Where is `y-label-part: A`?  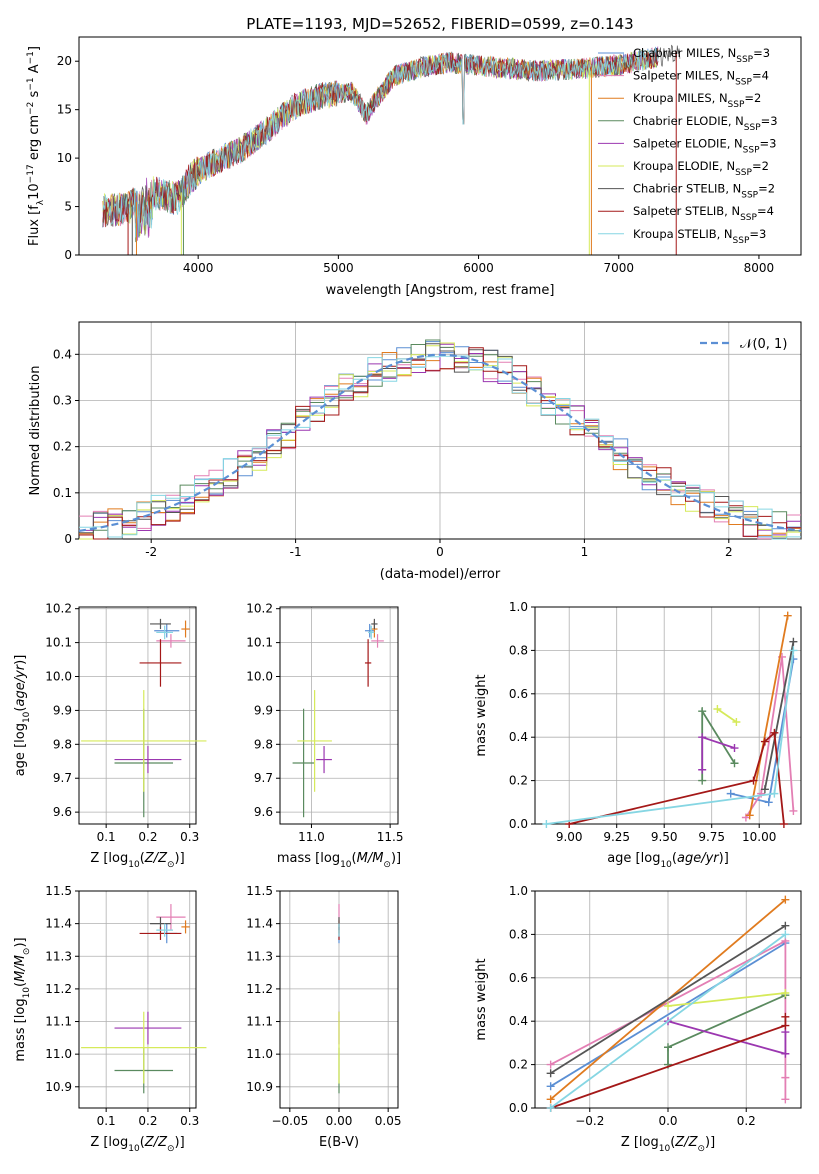
y-label-part: A is located at coordinates (34, 70).